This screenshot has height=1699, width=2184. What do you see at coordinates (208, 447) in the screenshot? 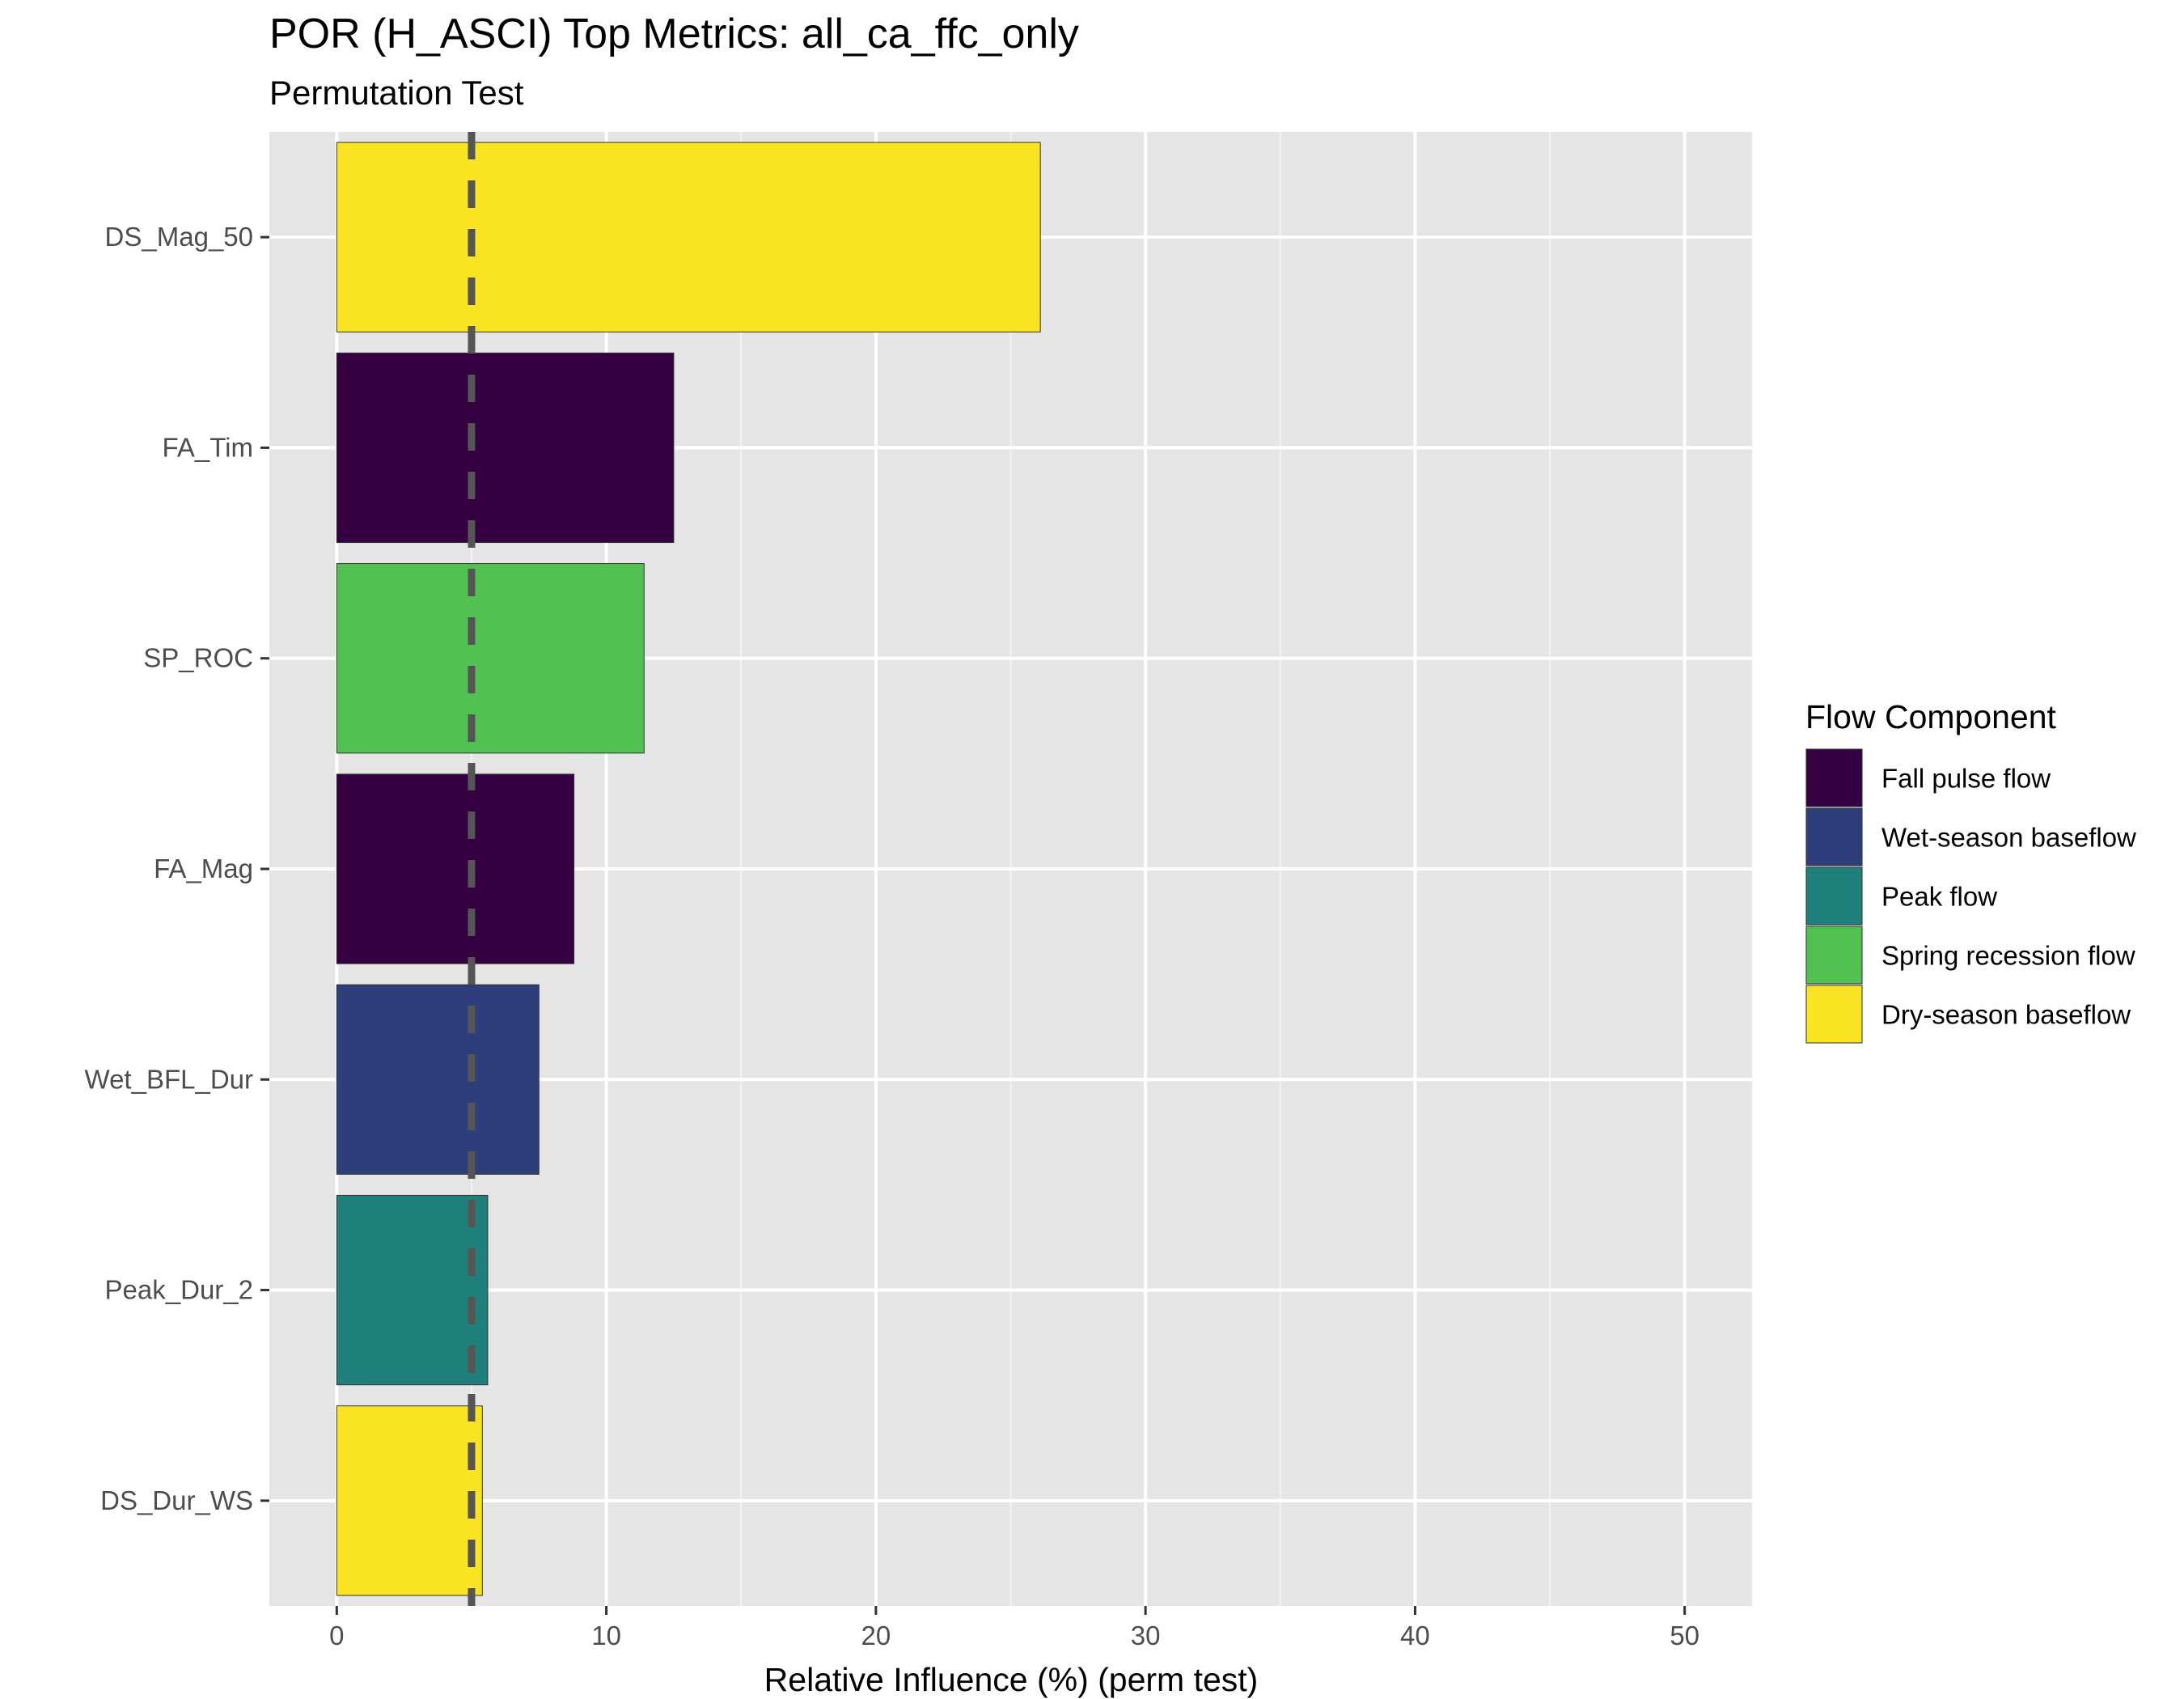
I see `y-tick-label: FA_Tim` at bounding box center [208, 447].